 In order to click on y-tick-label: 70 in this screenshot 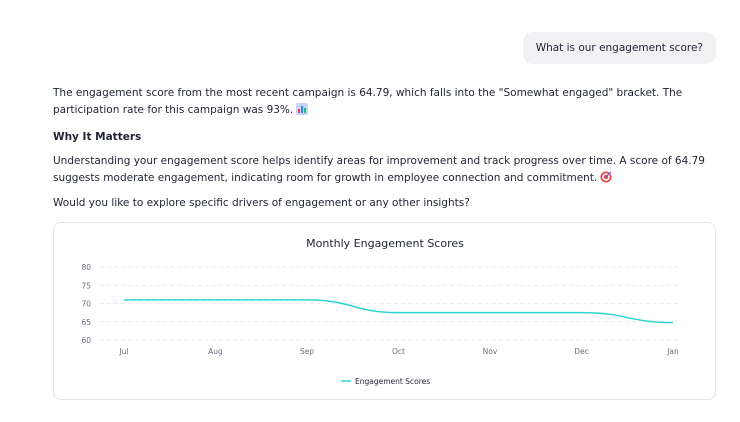, I will do `click(86, 304)`.